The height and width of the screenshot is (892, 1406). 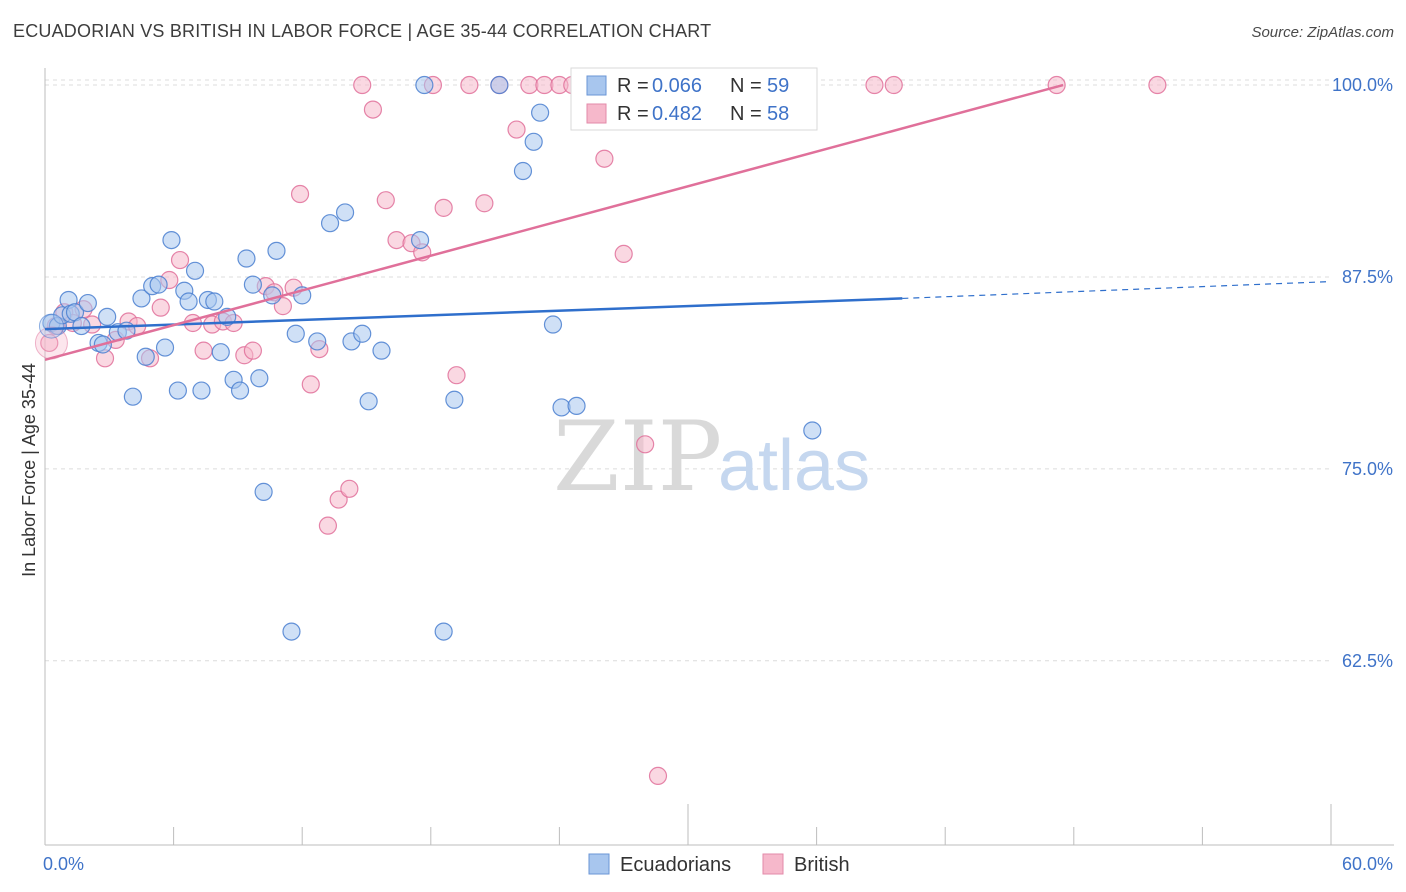 I want to click on trend-line-ecuadorians, so click(x=473, y=314).